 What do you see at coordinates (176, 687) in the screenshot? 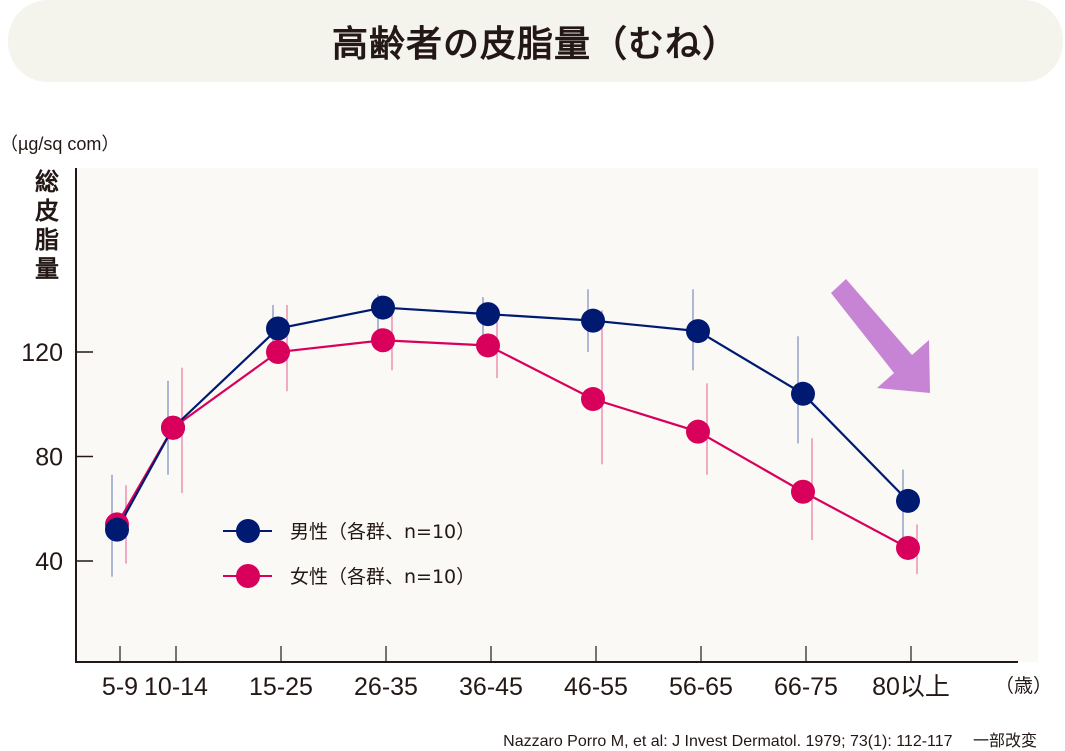
I see `x-tick-label: 10-14` at bounding box center [176, 687].